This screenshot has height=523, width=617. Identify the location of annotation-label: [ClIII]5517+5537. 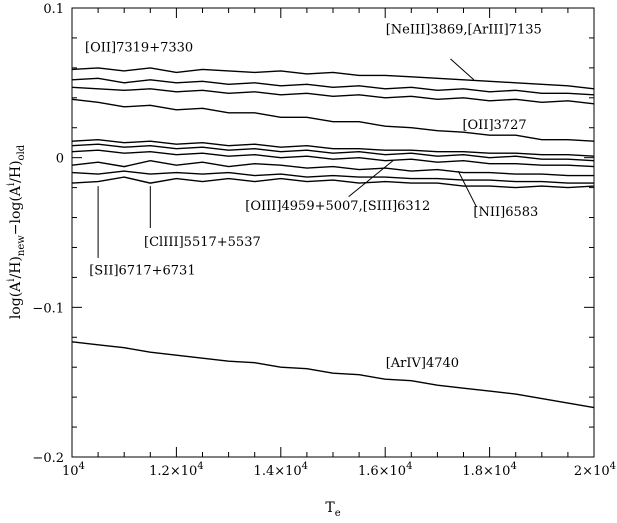
(202, 242).